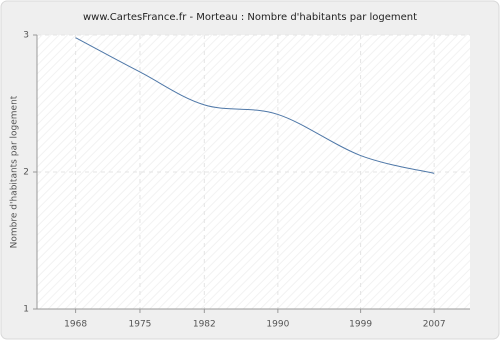 The width and height of the screenshot is (500, 344). Describe the element at coordinates (204, 325) in the screenshot. I see `x-tick-label: 1982` at that location.